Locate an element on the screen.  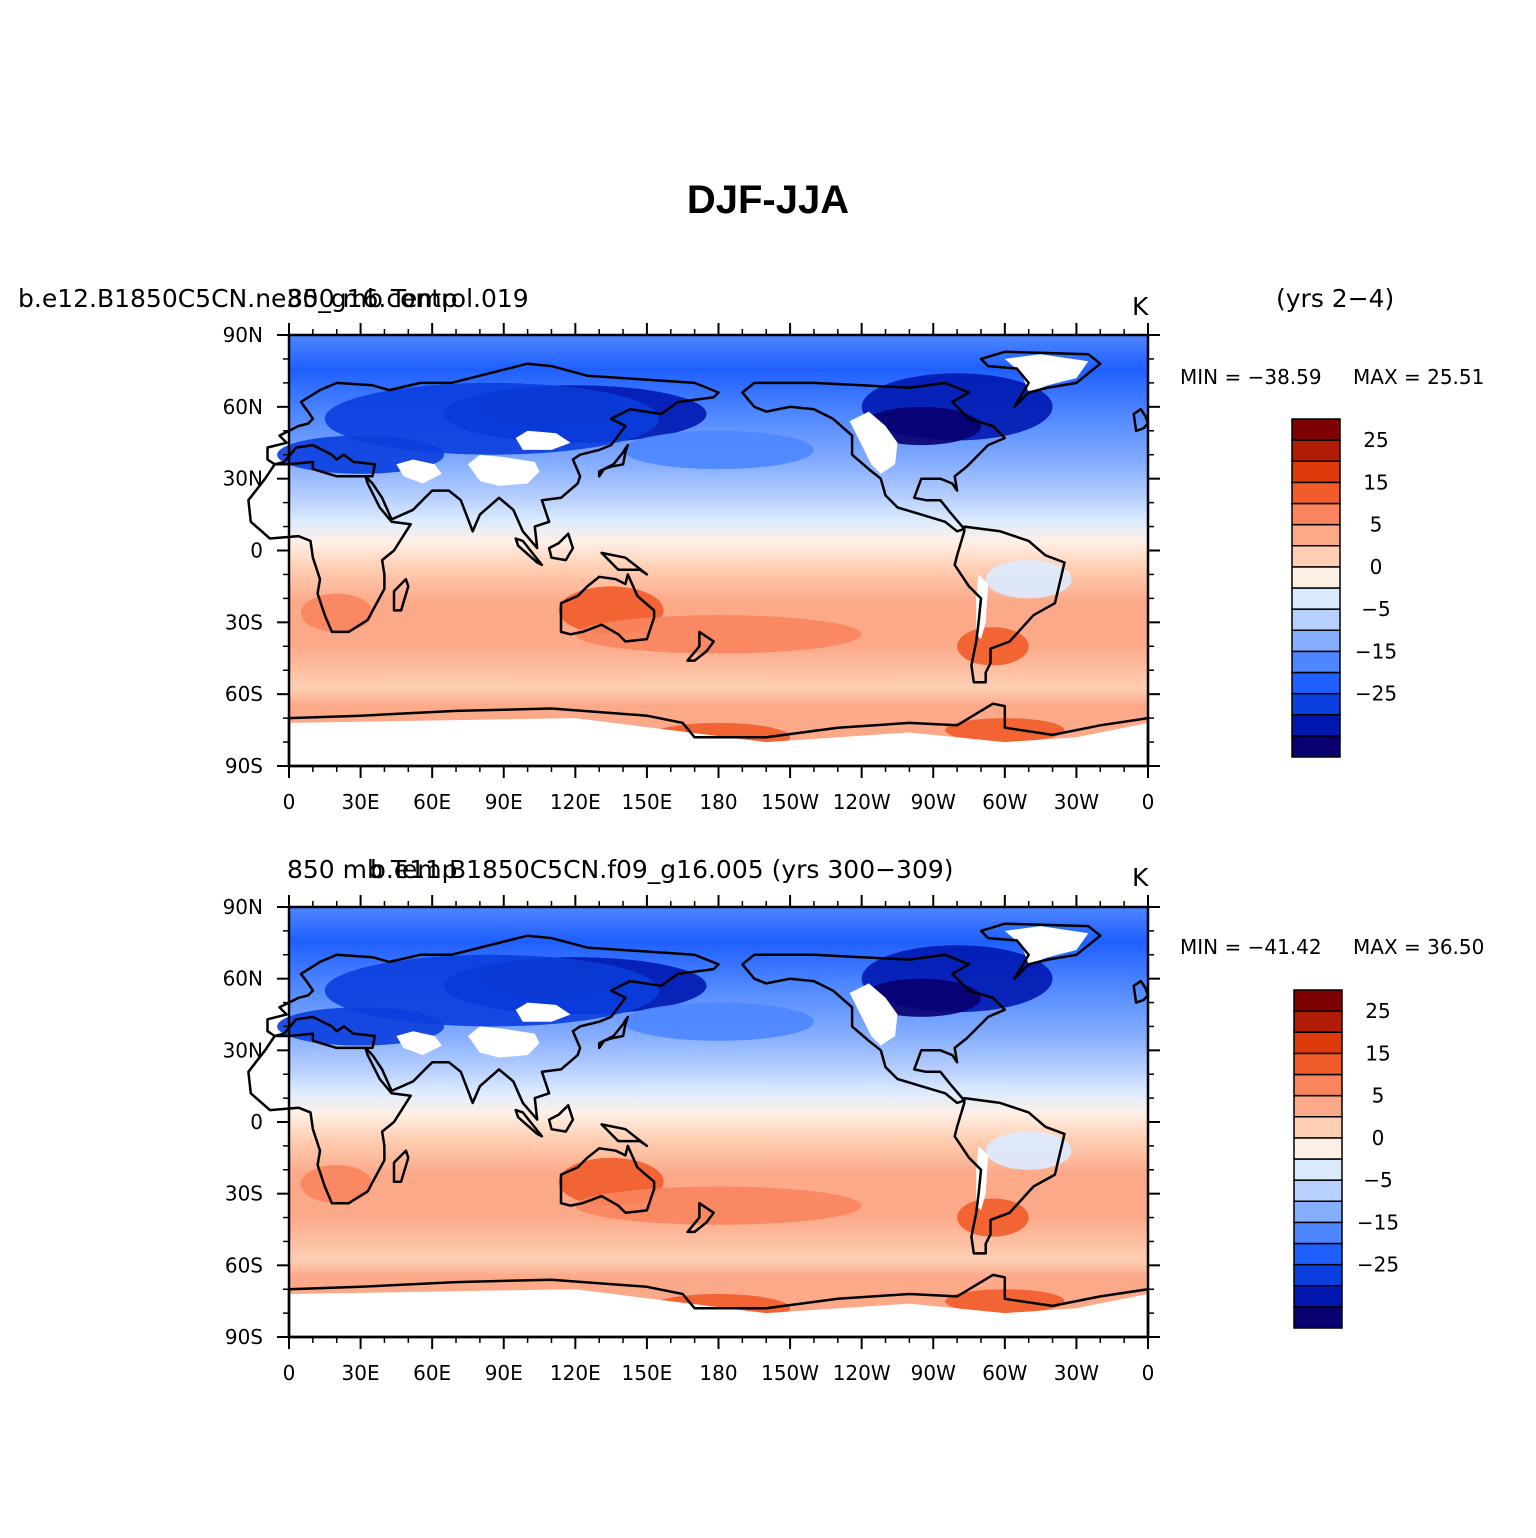
coastline-eurasia is located at coordinates (493, 456).